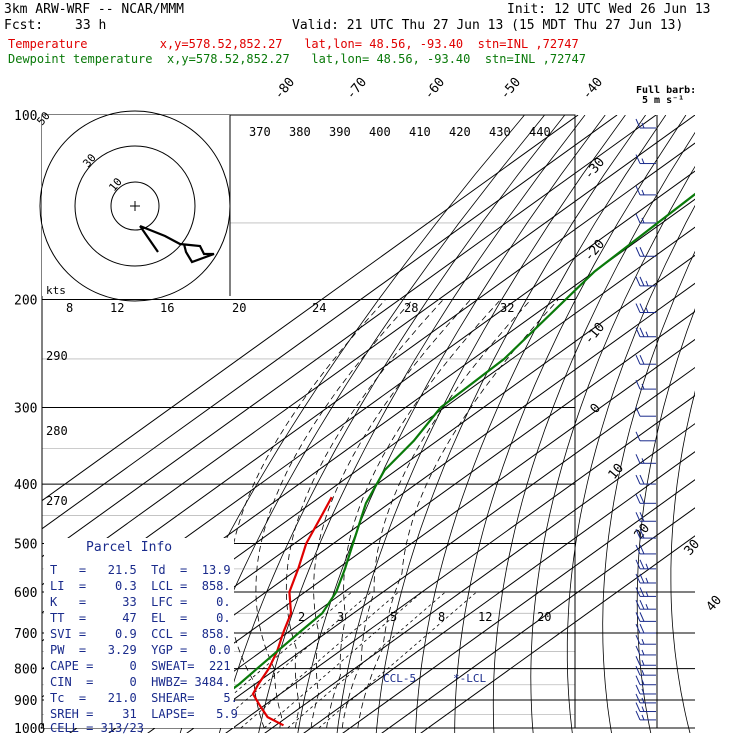  I want to click on forecast-hours: 33 h, so click(91, 25).